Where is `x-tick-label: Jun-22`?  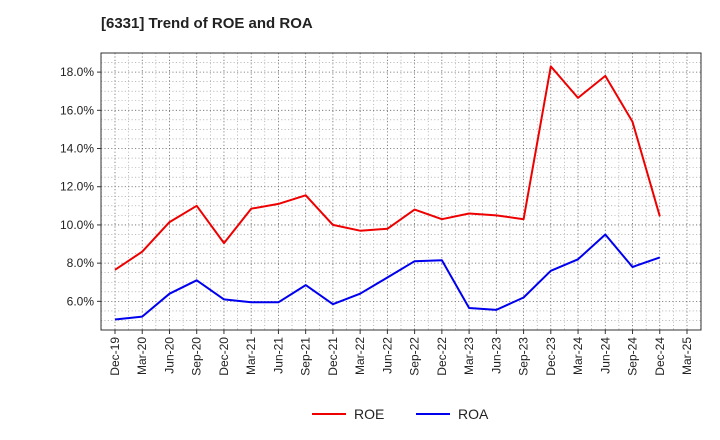 x-tick-label: Jun-22 is located at coordinates (387, 355).